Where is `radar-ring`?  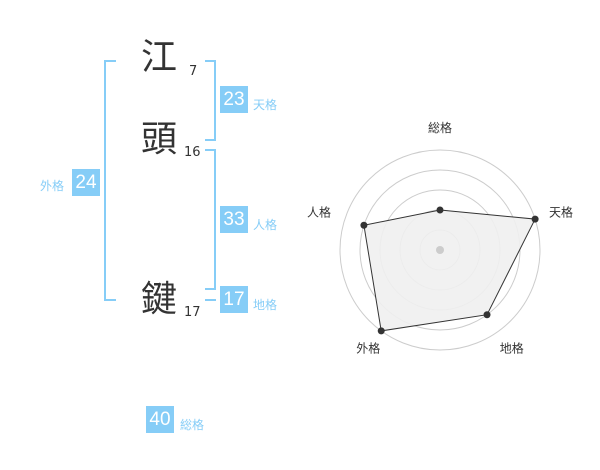 radar-ring is located at coordinates (440, 250).